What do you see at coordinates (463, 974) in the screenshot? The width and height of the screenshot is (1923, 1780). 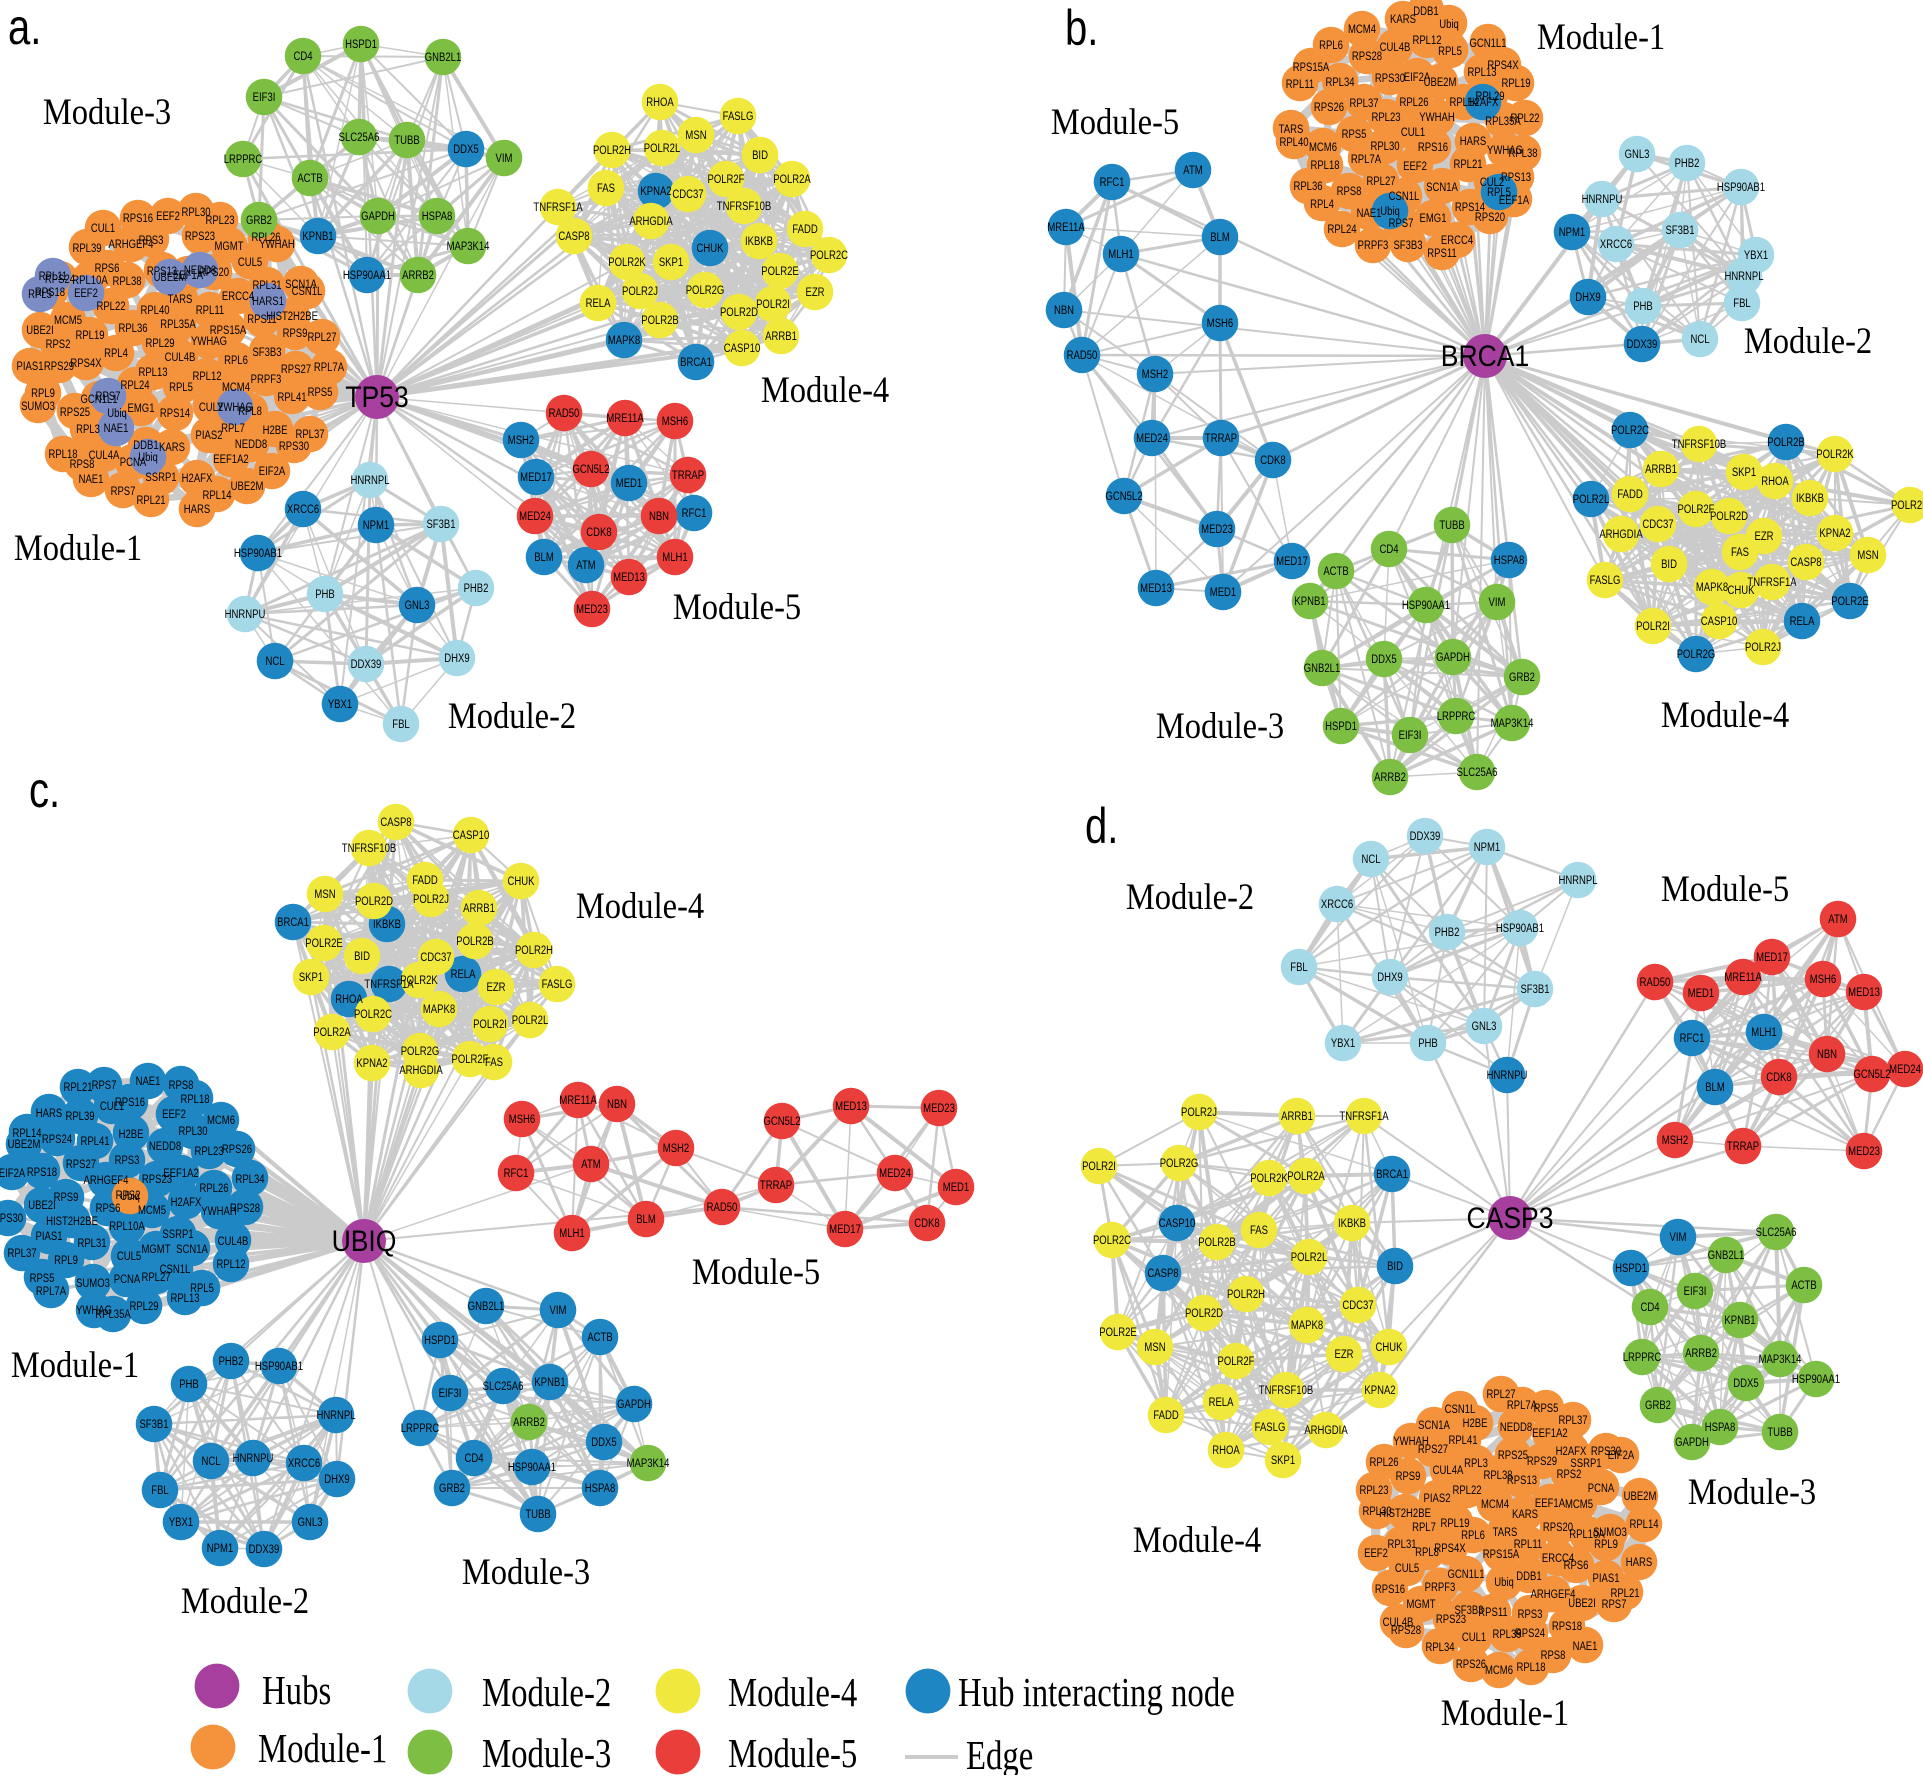 I see `svg-text: RELA` at bounding box center [463, 974].